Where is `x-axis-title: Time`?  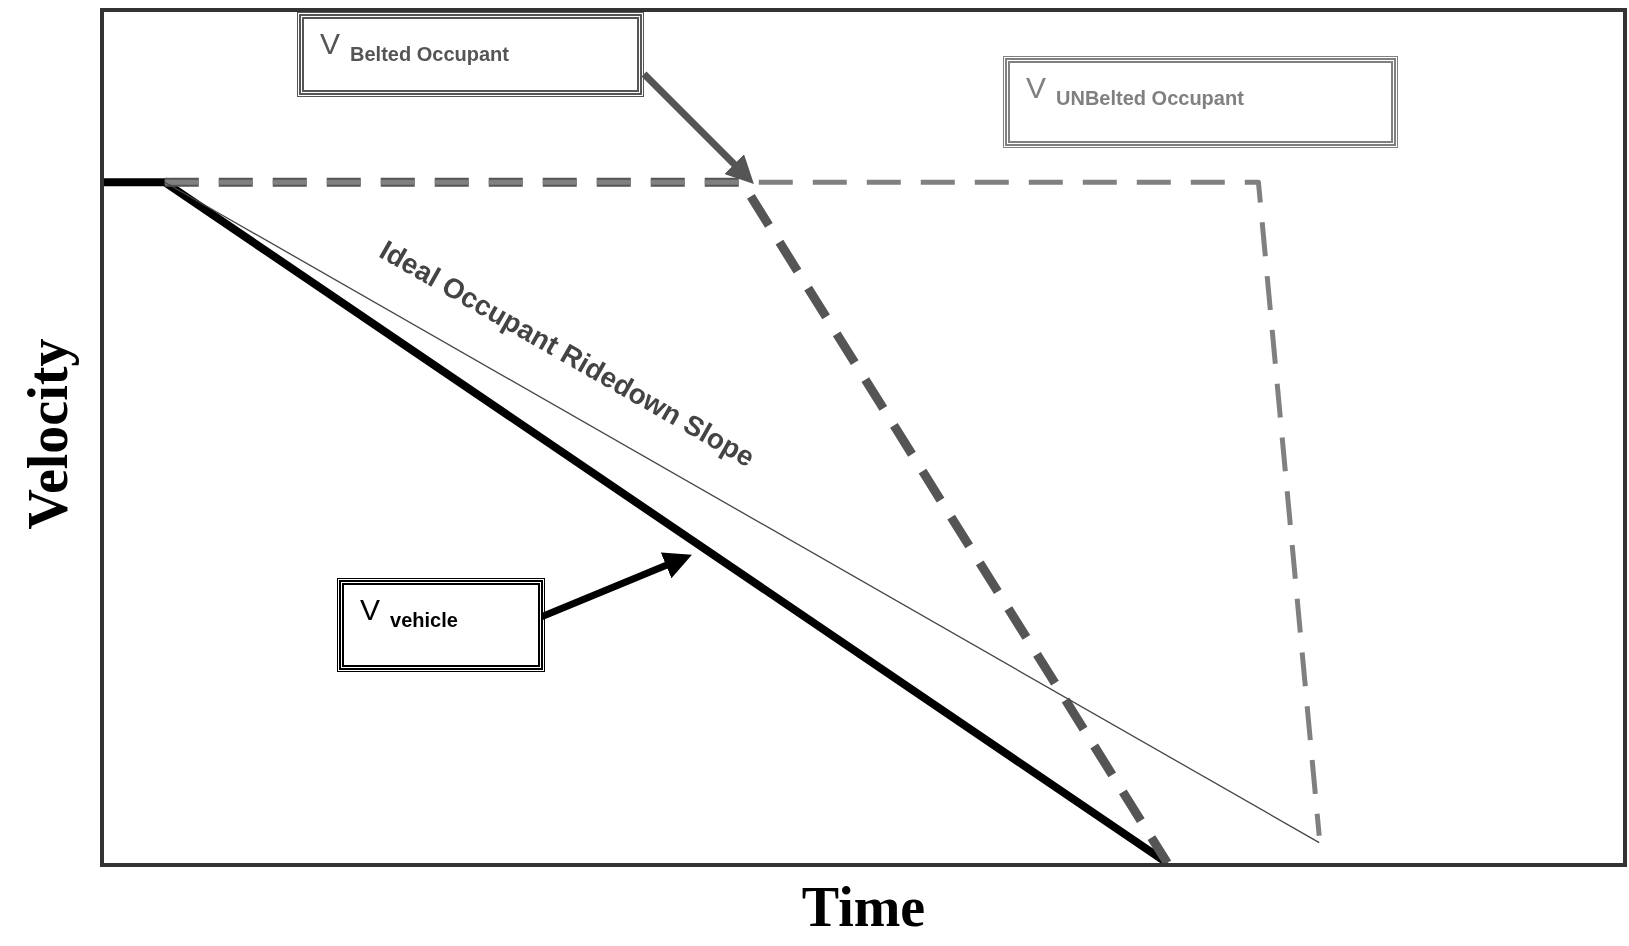
x-axis-title: Time is located at coordinates (863, 907).